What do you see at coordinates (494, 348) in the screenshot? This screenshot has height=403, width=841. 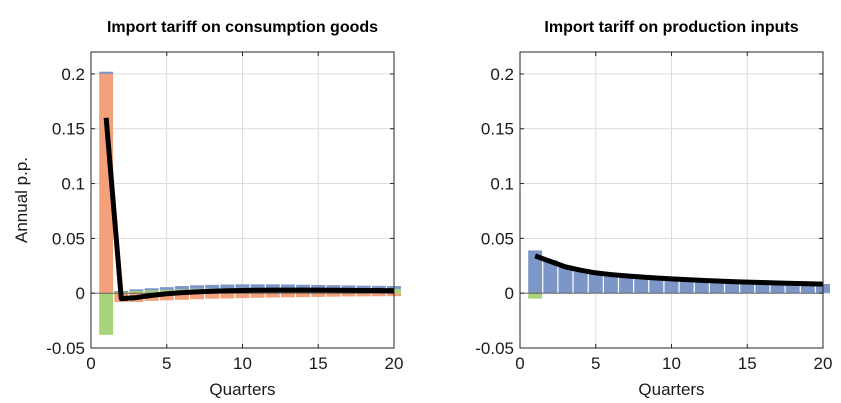 I see `chart2-ytick-label-0: -0.05` at bounding box center [494, 348].